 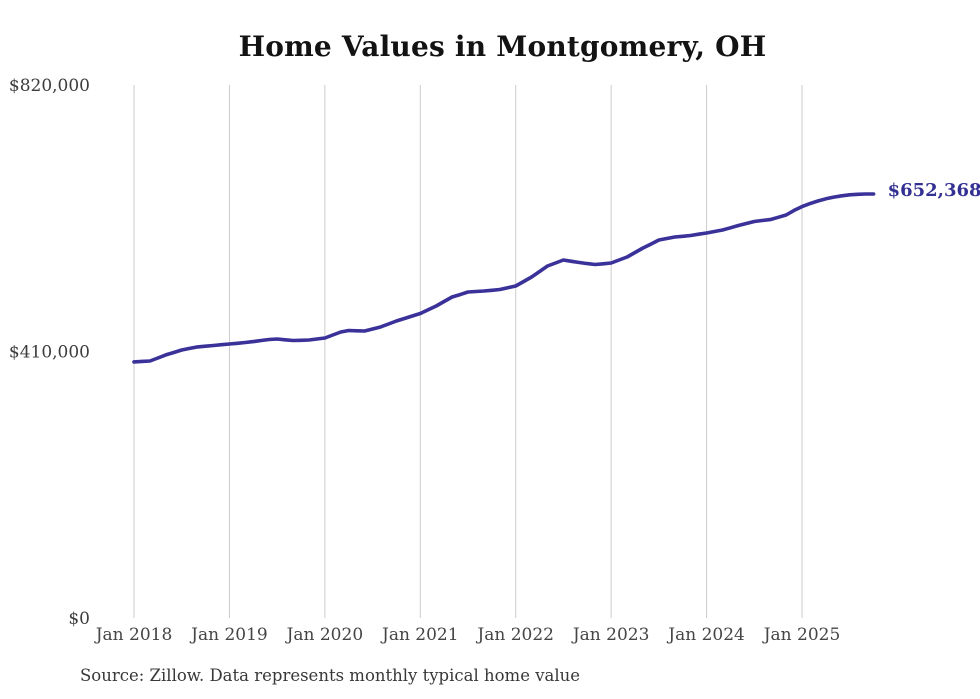 I want to click on x-tick-label: Jan 2020, so click(x=324, y=635).